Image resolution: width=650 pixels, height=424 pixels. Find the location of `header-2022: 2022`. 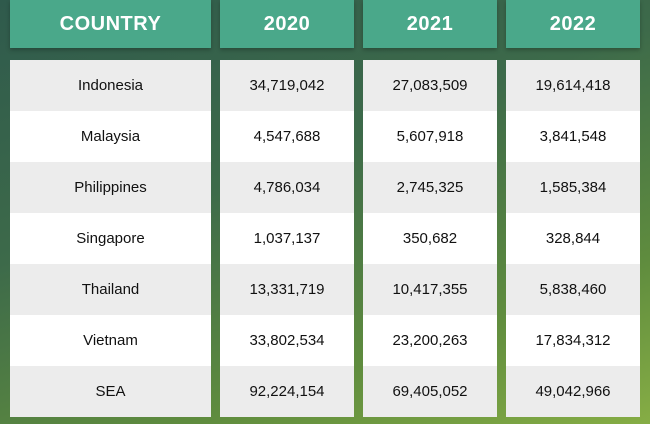

header-2022: 2022 is located at coordinates (573, 24).